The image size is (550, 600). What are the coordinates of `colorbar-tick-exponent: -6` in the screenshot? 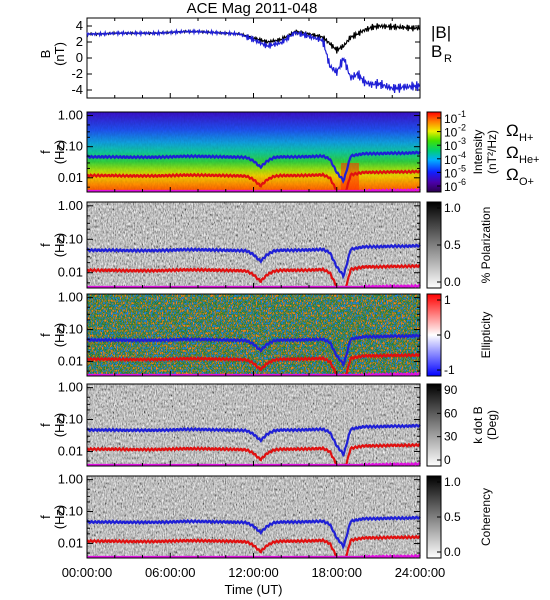 It's located at (462, 182).